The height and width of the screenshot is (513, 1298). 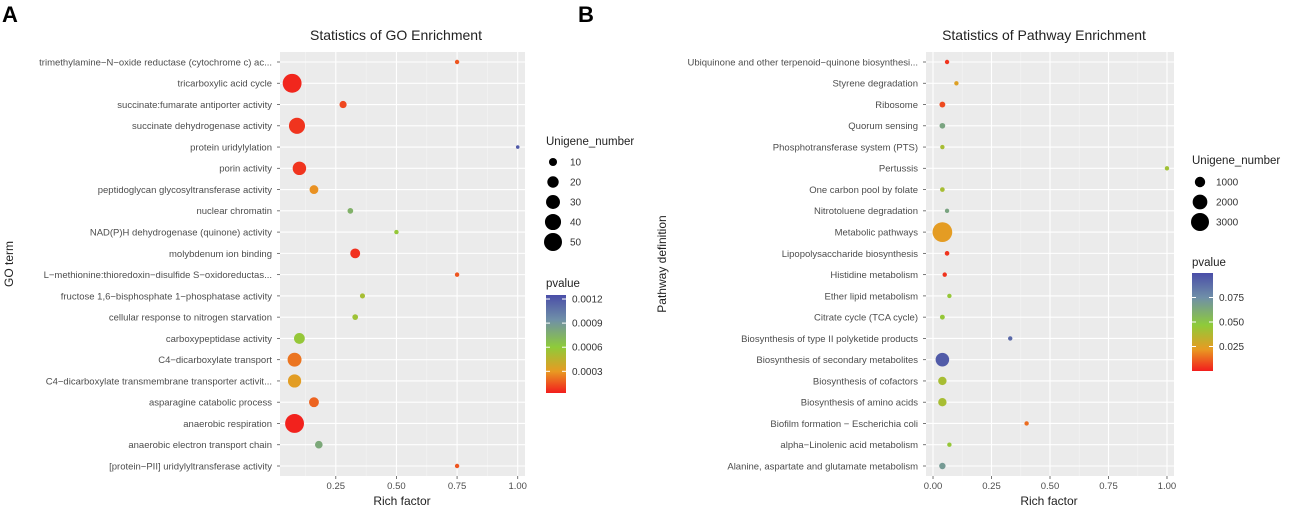 What do you see at coordinates (586, 14) in the screenshot?
I see `panel-label-b: B` at bounding box center [586, 14].